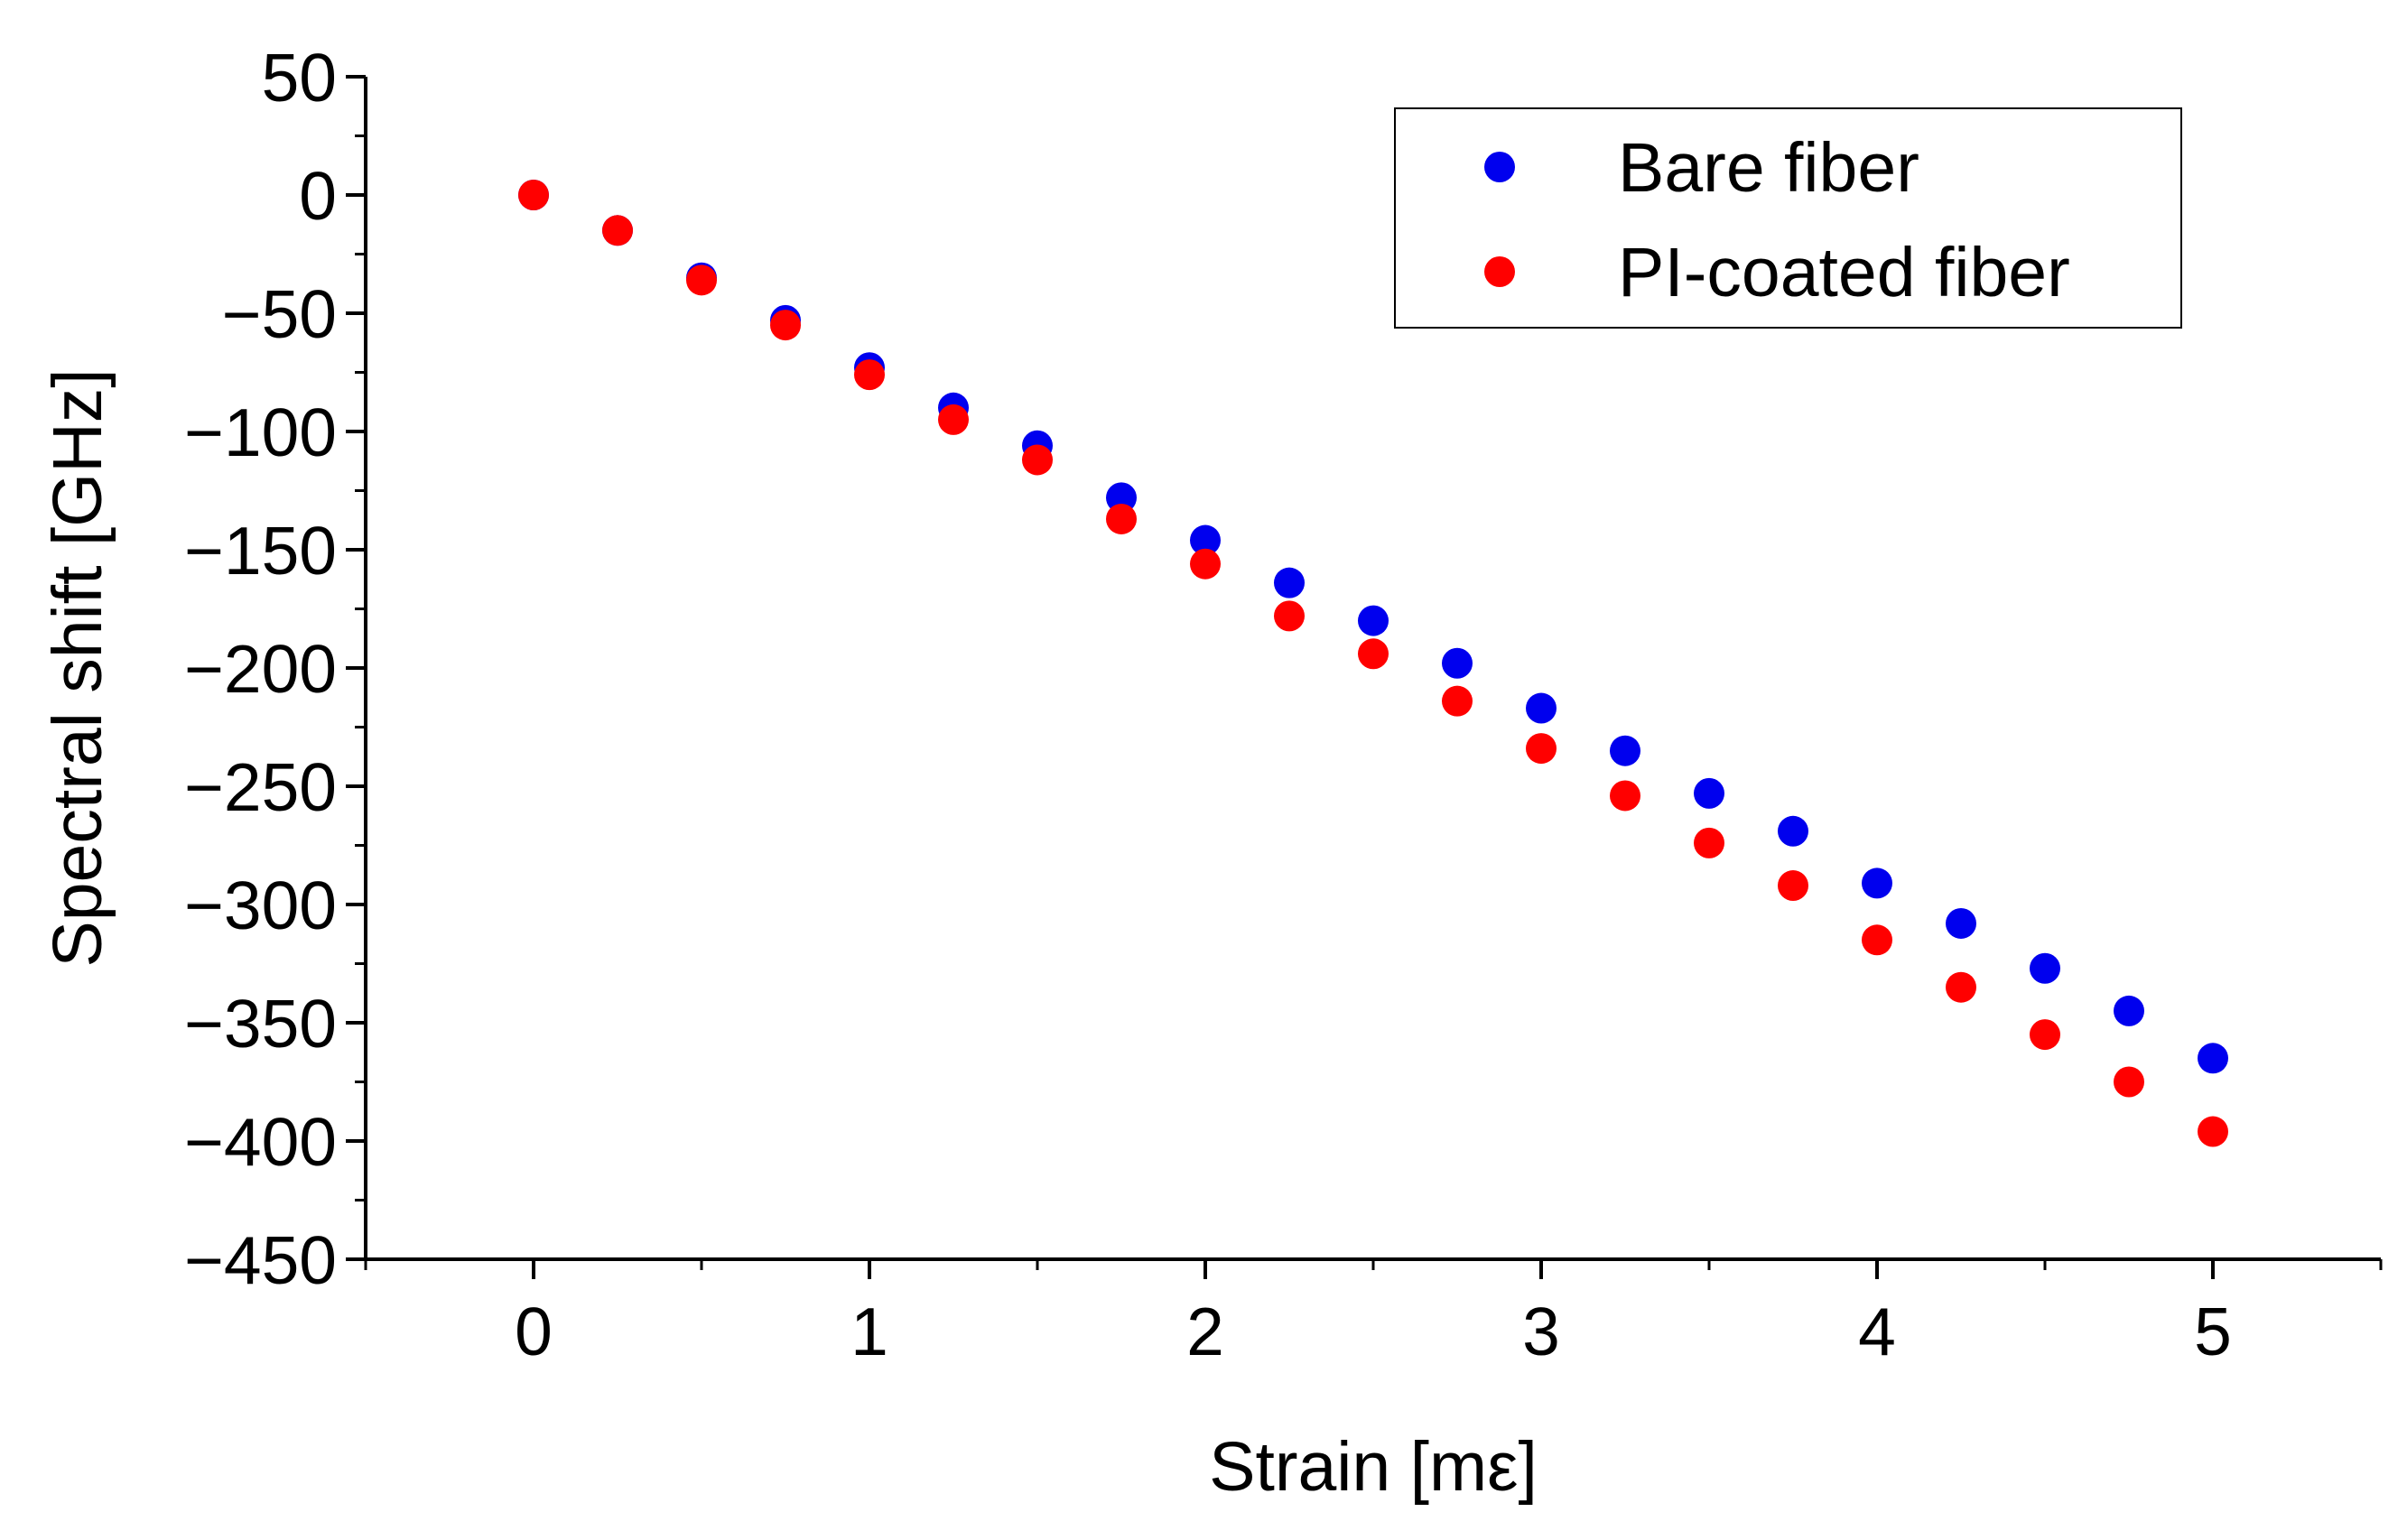  What do you see at coordinates (534, 1331) in the screenshot?
I see `x-tick-label: 0` at bounding box center [534, 1331].